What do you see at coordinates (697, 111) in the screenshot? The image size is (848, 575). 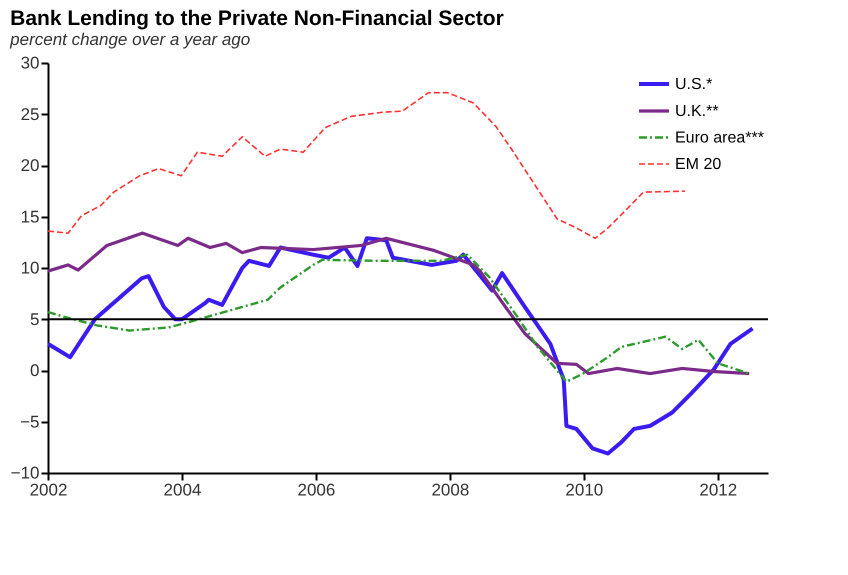 I see `legend-label: U.K.**` at bounding box center [697, 111].